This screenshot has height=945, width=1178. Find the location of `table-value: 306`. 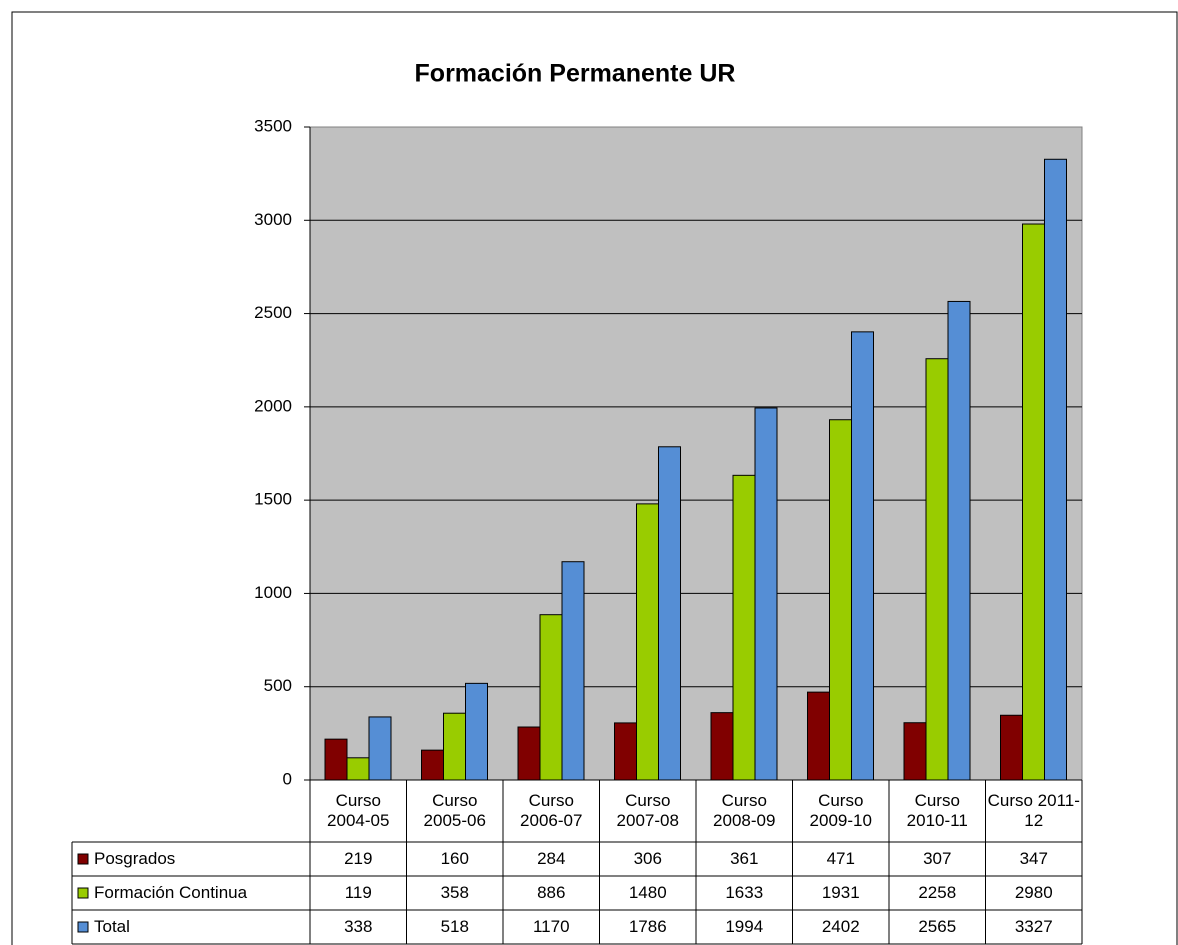

table-value: 306 is located at coordinates (647, 858).